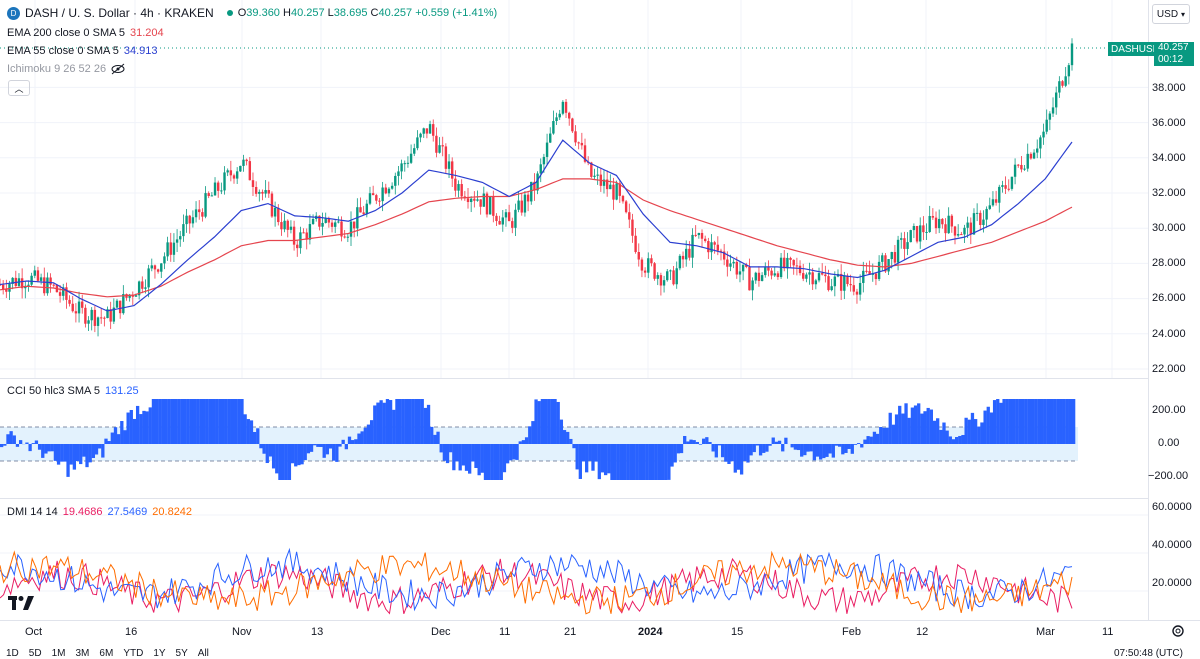  I want to click on settings-gear-icon, so click(1178, 631).